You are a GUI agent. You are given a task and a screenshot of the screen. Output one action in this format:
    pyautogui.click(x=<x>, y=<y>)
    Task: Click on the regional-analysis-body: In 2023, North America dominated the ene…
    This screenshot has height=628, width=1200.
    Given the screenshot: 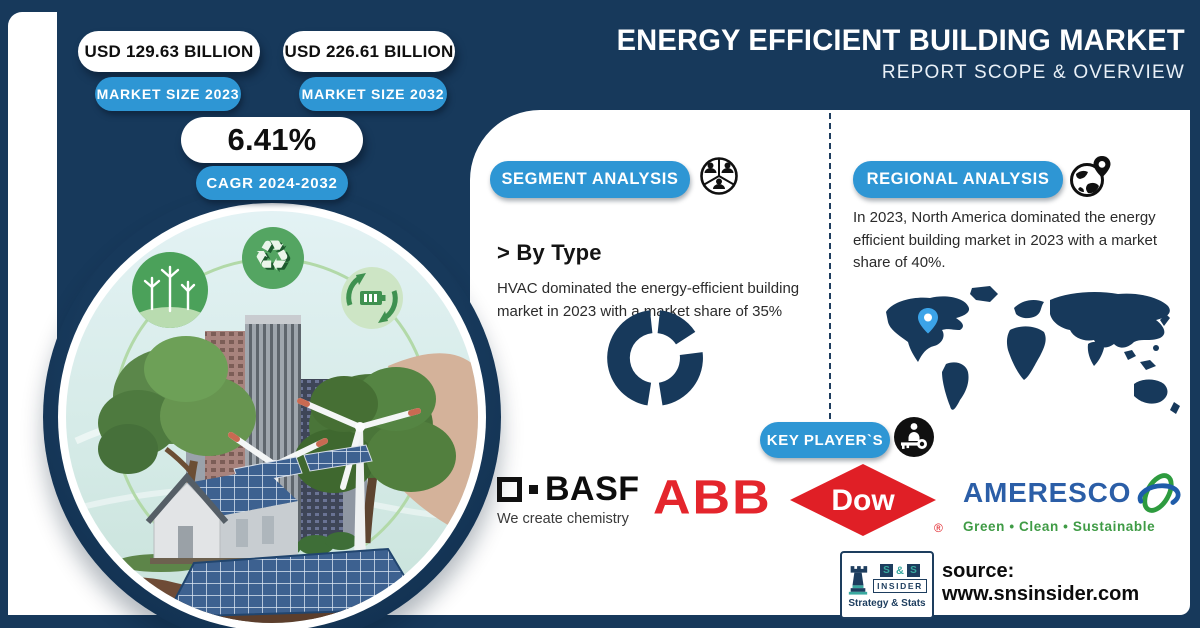 What is the action you would take?
    pyautogui.click(x=1005, y=240)
    